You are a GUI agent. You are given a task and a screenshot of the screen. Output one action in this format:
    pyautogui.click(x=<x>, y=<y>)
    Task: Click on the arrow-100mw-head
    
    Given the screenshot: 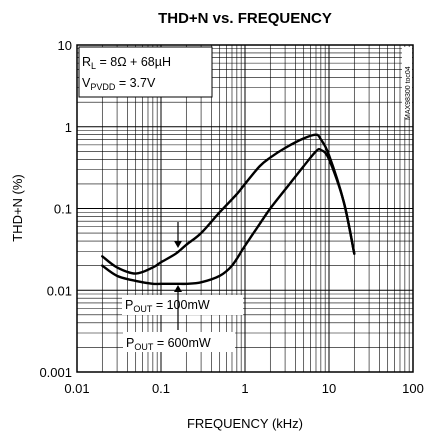 What is the action you would take?
    pyautogui.click(x=178, y=244)
    